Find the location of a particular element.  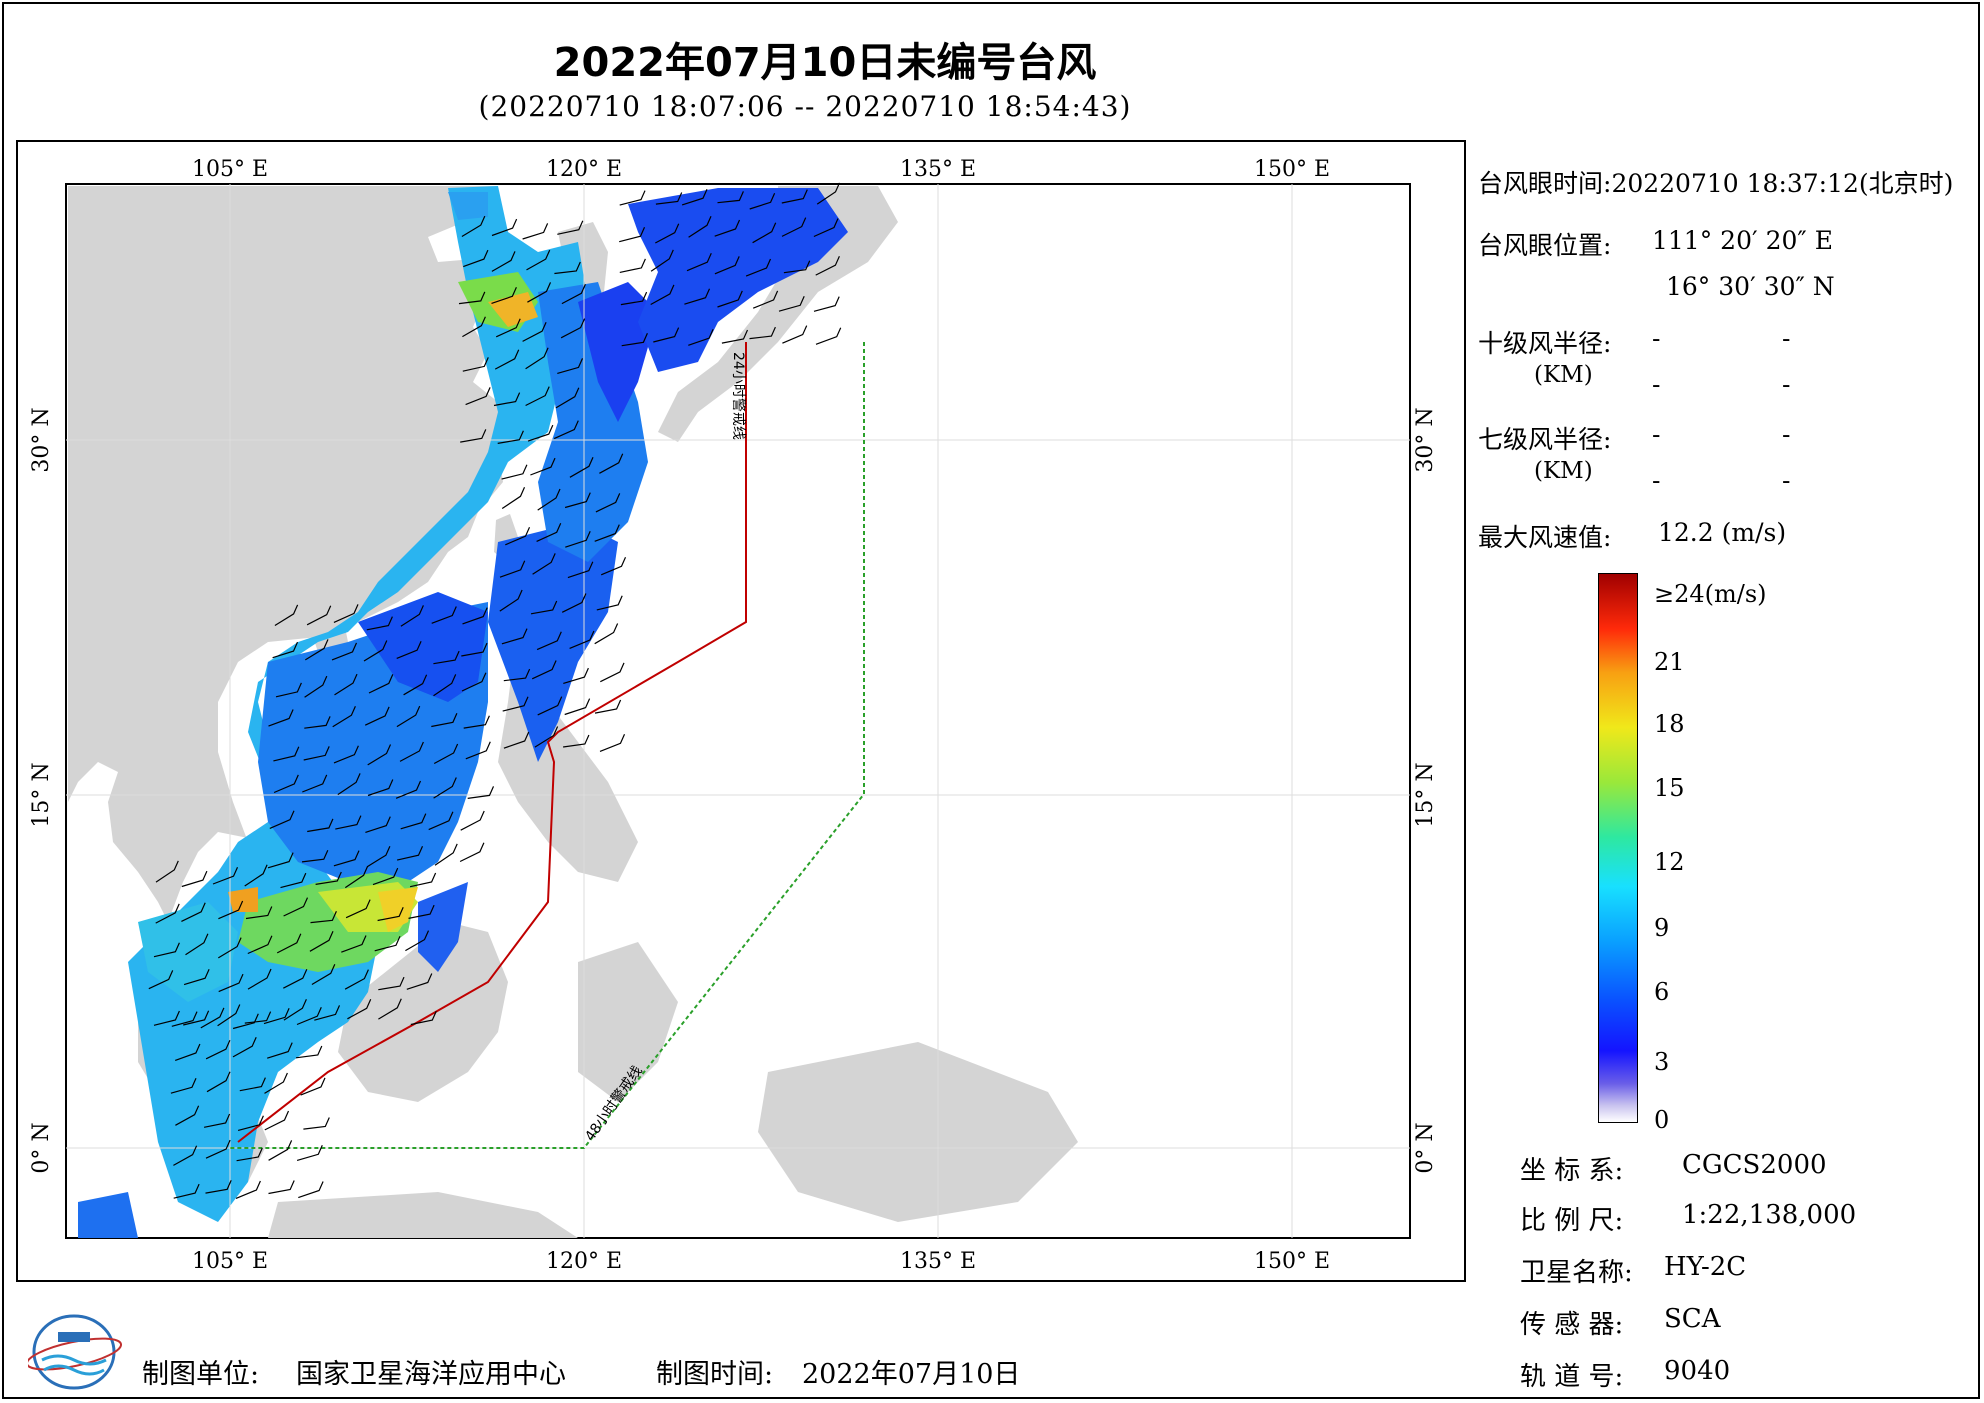

r7-value-1: - is located at coordinates (1656, 434).